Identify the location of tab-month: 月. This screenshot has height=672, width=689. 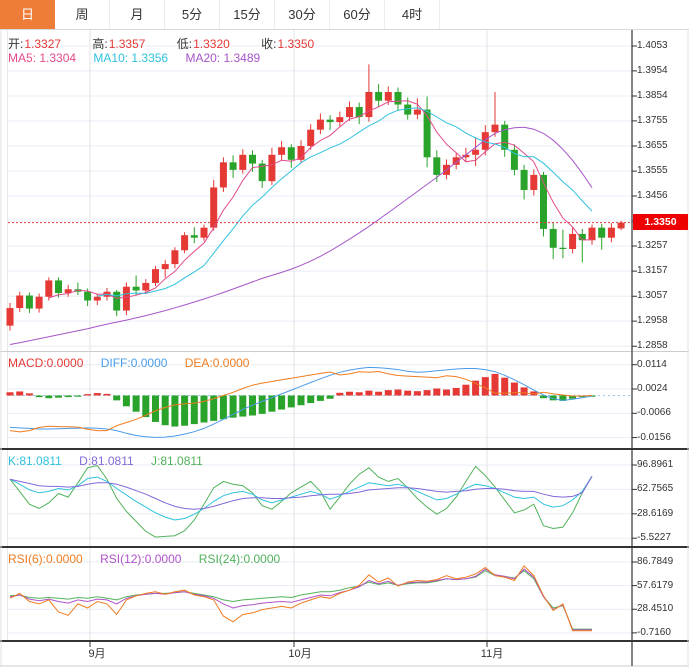
(137, 14).